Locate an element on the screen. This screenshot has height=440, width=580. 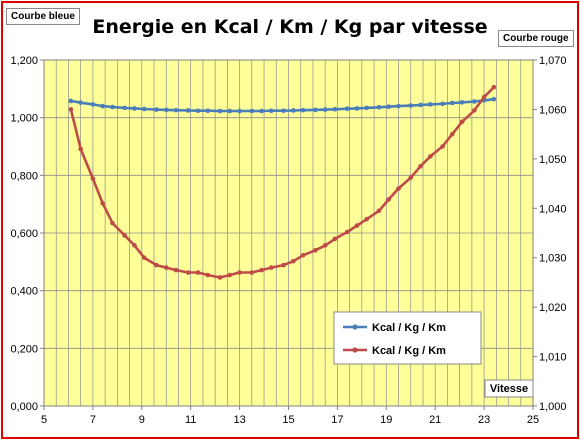
x-tick-label: 19 is located at coordinates (386, 420).